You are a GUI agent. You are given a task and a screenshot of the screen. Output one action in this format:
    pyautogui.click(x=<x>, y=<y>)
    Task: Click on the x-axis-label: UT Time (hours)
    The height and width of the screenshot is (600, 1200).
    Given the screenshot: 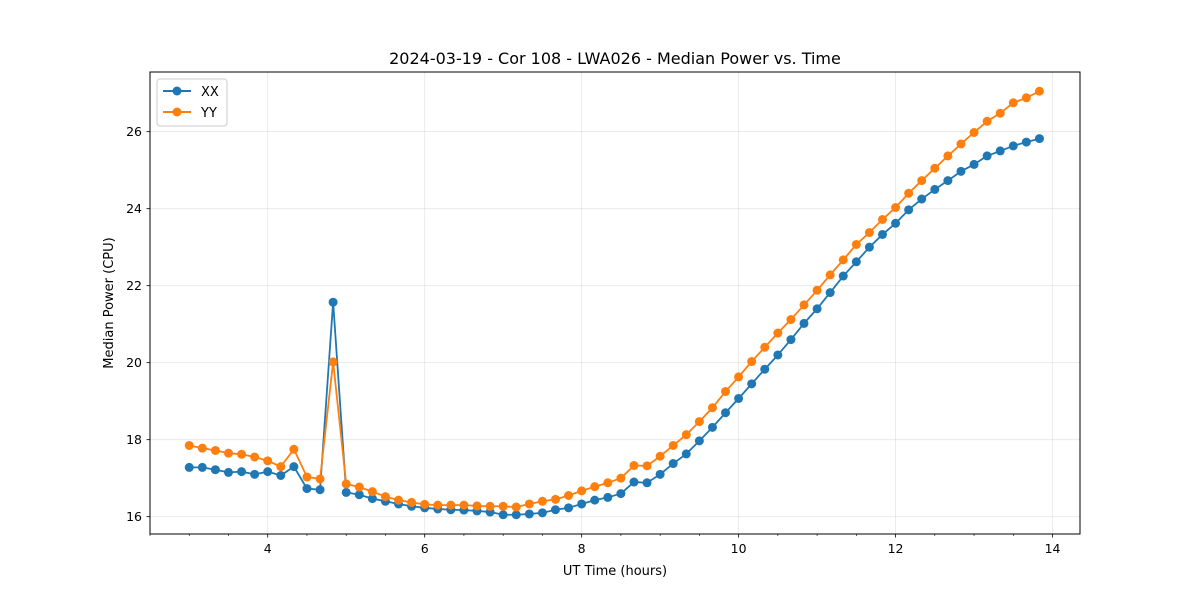 What is the action you would take?
    pyautogui.click(x=615, y=571)
    